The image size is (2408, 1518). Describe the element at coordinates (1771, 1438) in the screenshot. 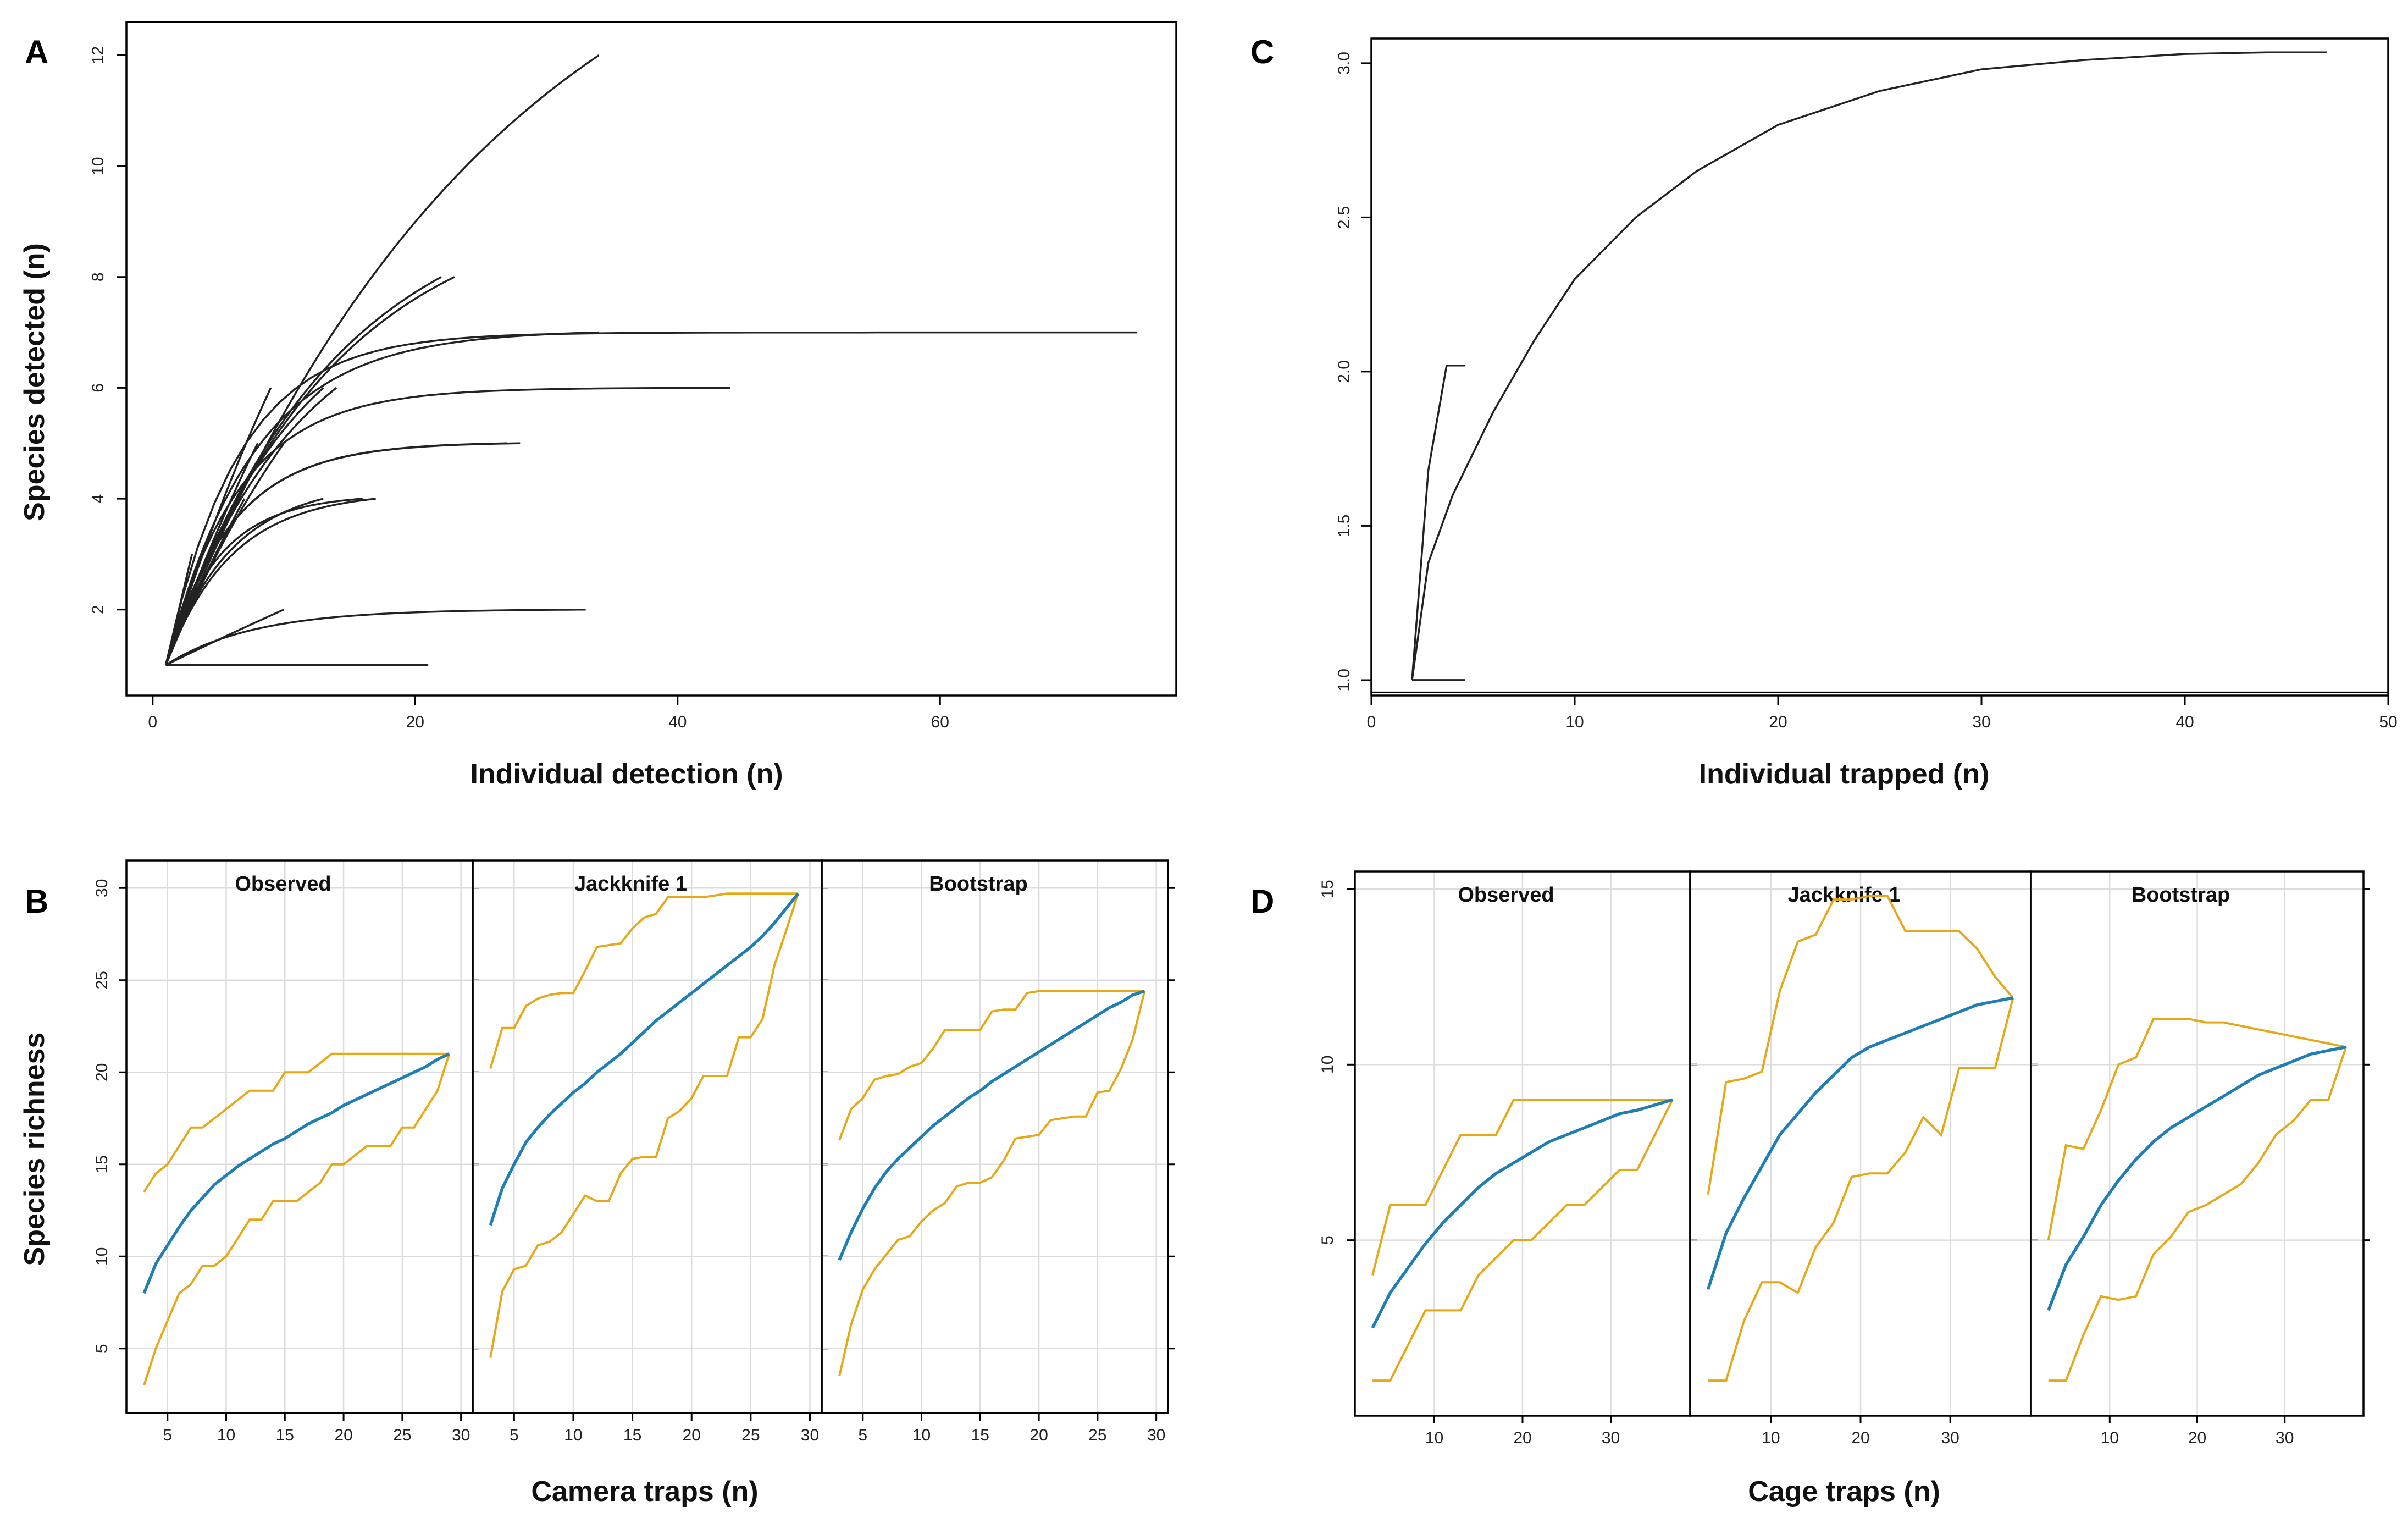

I see `panel-d-facet-2-x-tick-label: 10` at that location.